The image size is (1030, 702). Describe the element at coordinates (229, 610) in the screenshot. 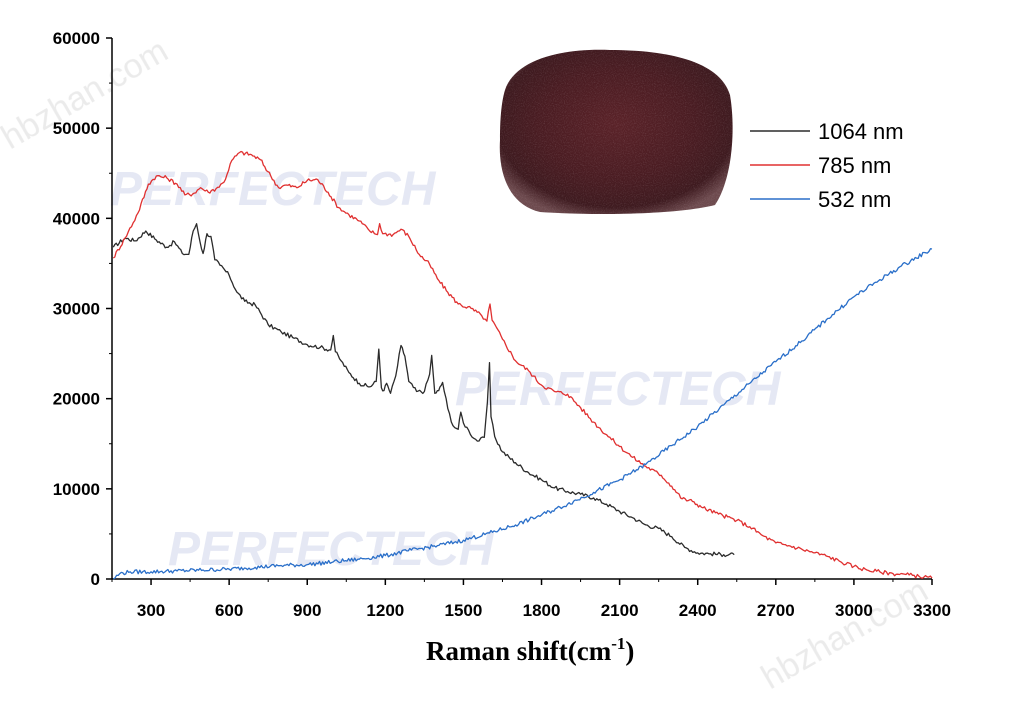

I see `x-tick-label: 600` at that location.